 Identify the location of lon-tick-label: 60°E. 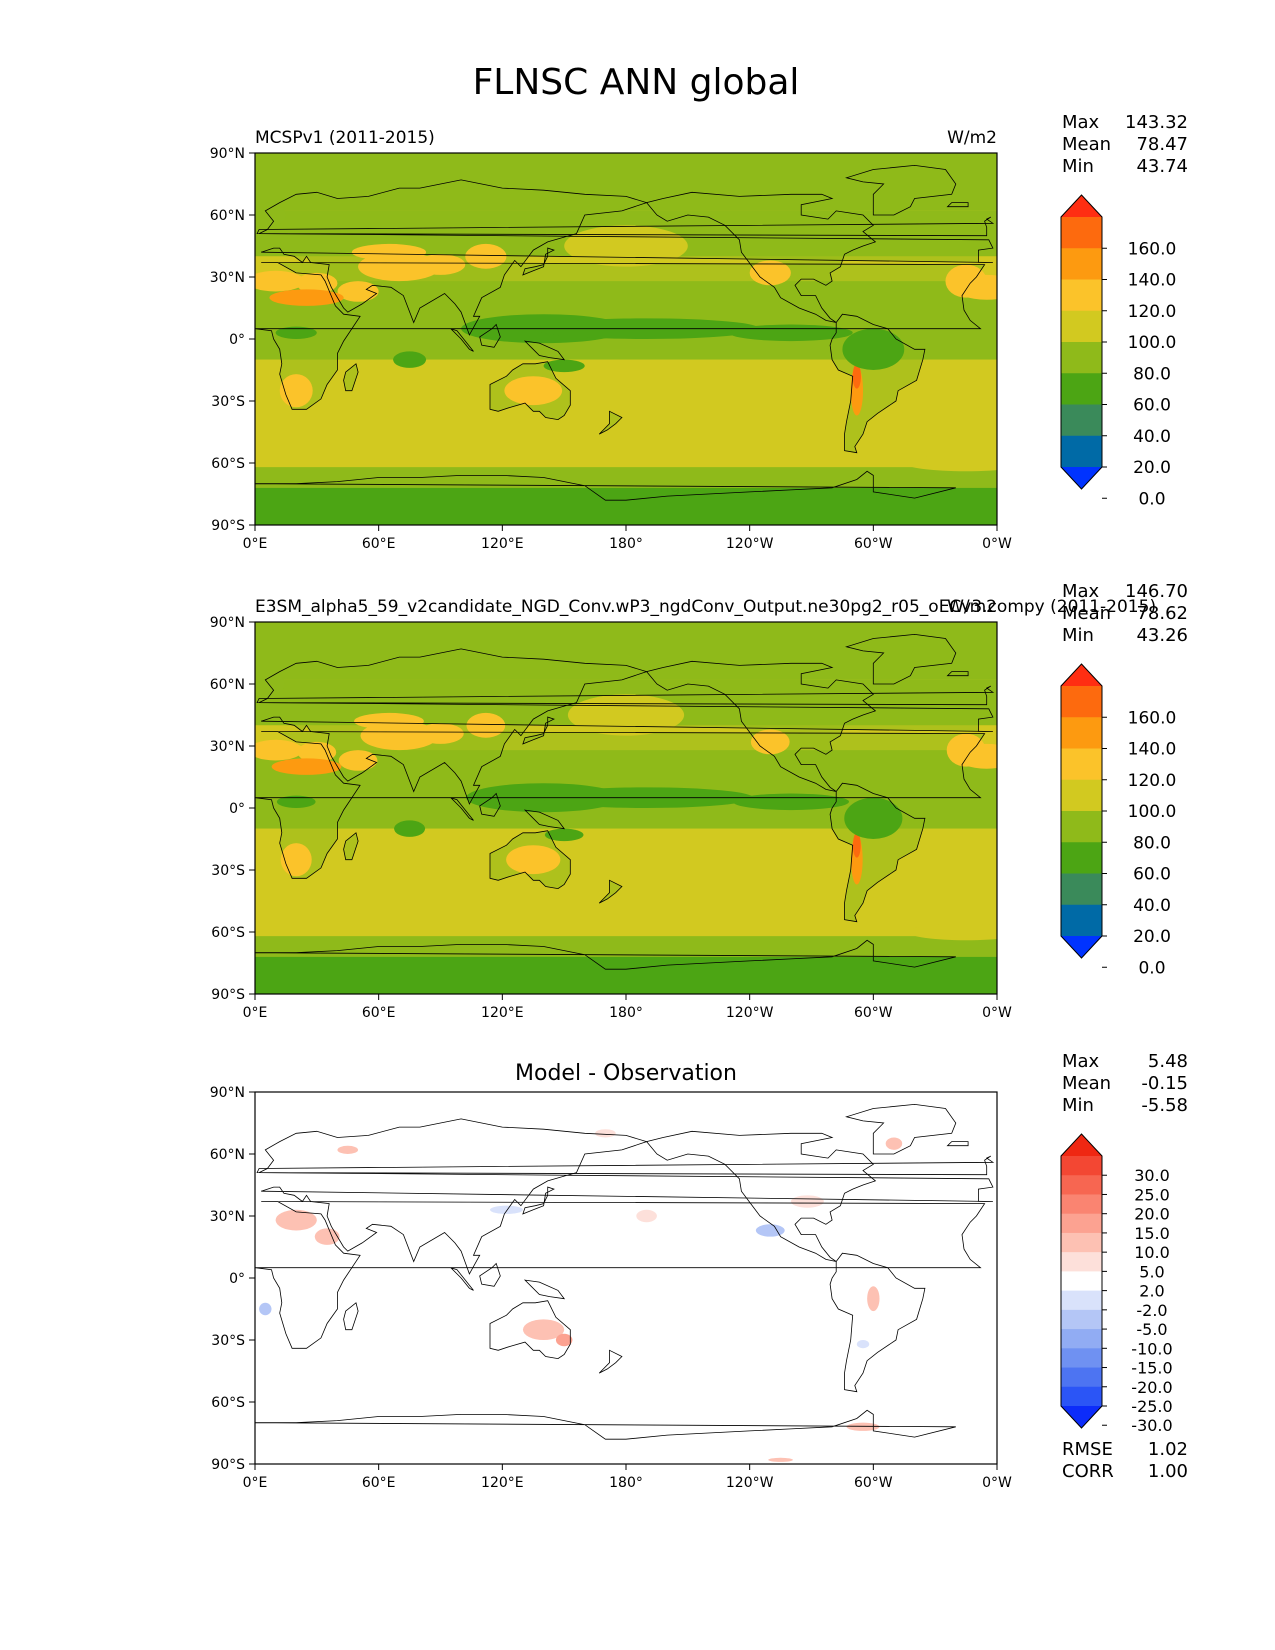
(379, 1013).